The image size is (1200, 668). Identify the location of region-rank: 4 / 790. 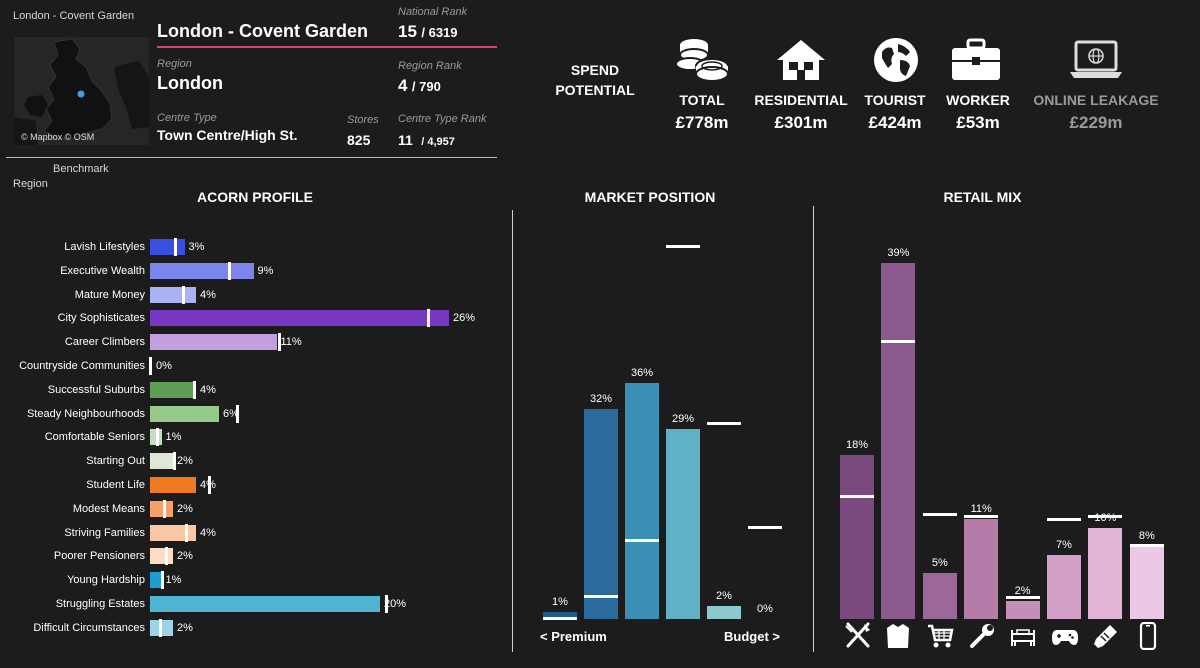
(419, 86).